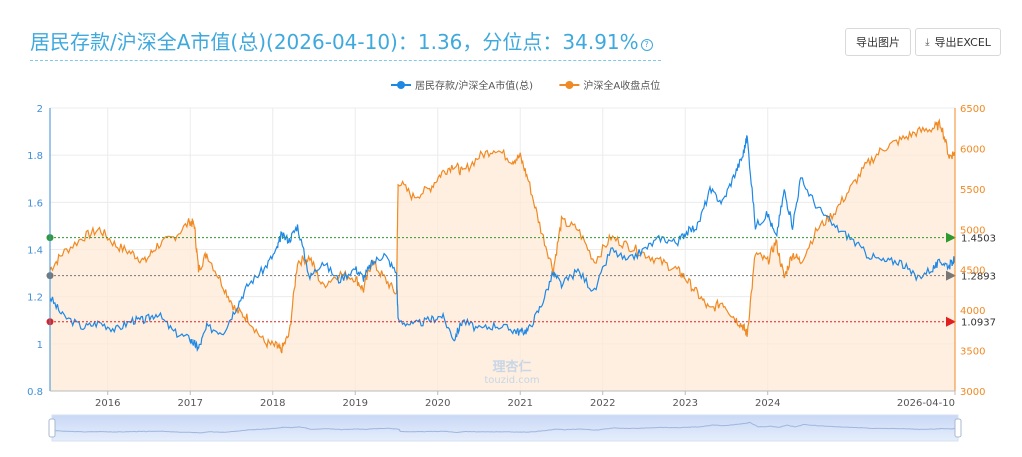 Image resolution: width=1022 pixels, height=457 pixels. I want to click on download-icon: ⤓, so click(927, 42).